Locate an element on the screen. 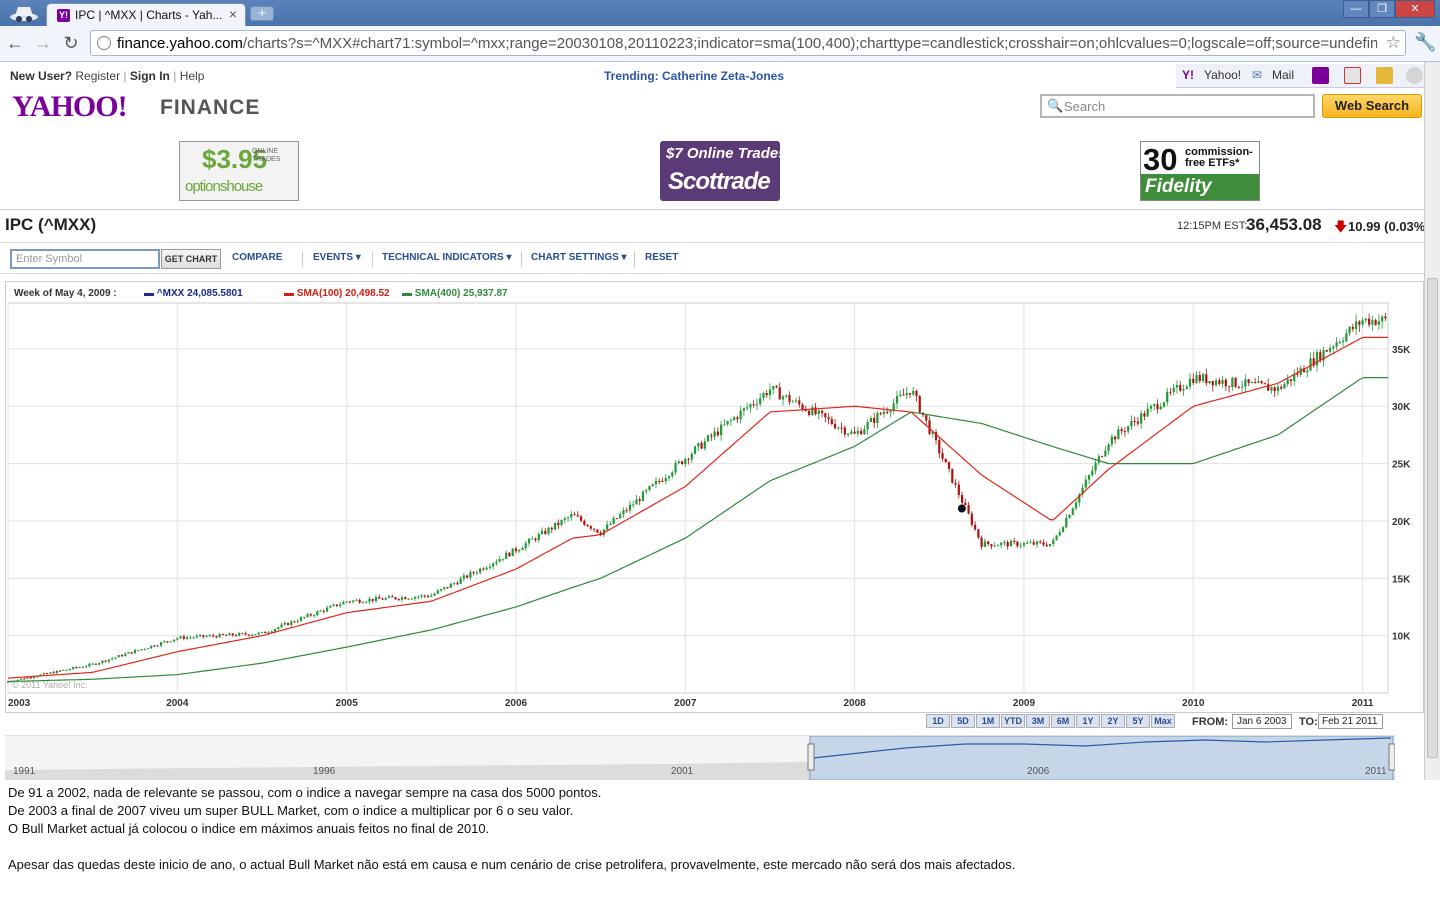 The height and width of the screenshot is (900, 1440). range-button-3m: 3M is located at coordinates (1038, 721).